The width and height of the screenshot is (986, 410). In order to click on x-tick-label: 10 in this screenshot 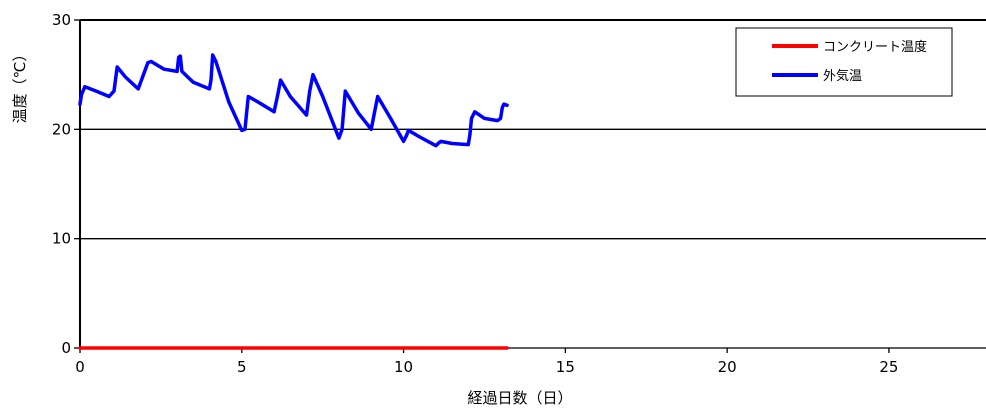, I will do `click(403, 367)`.